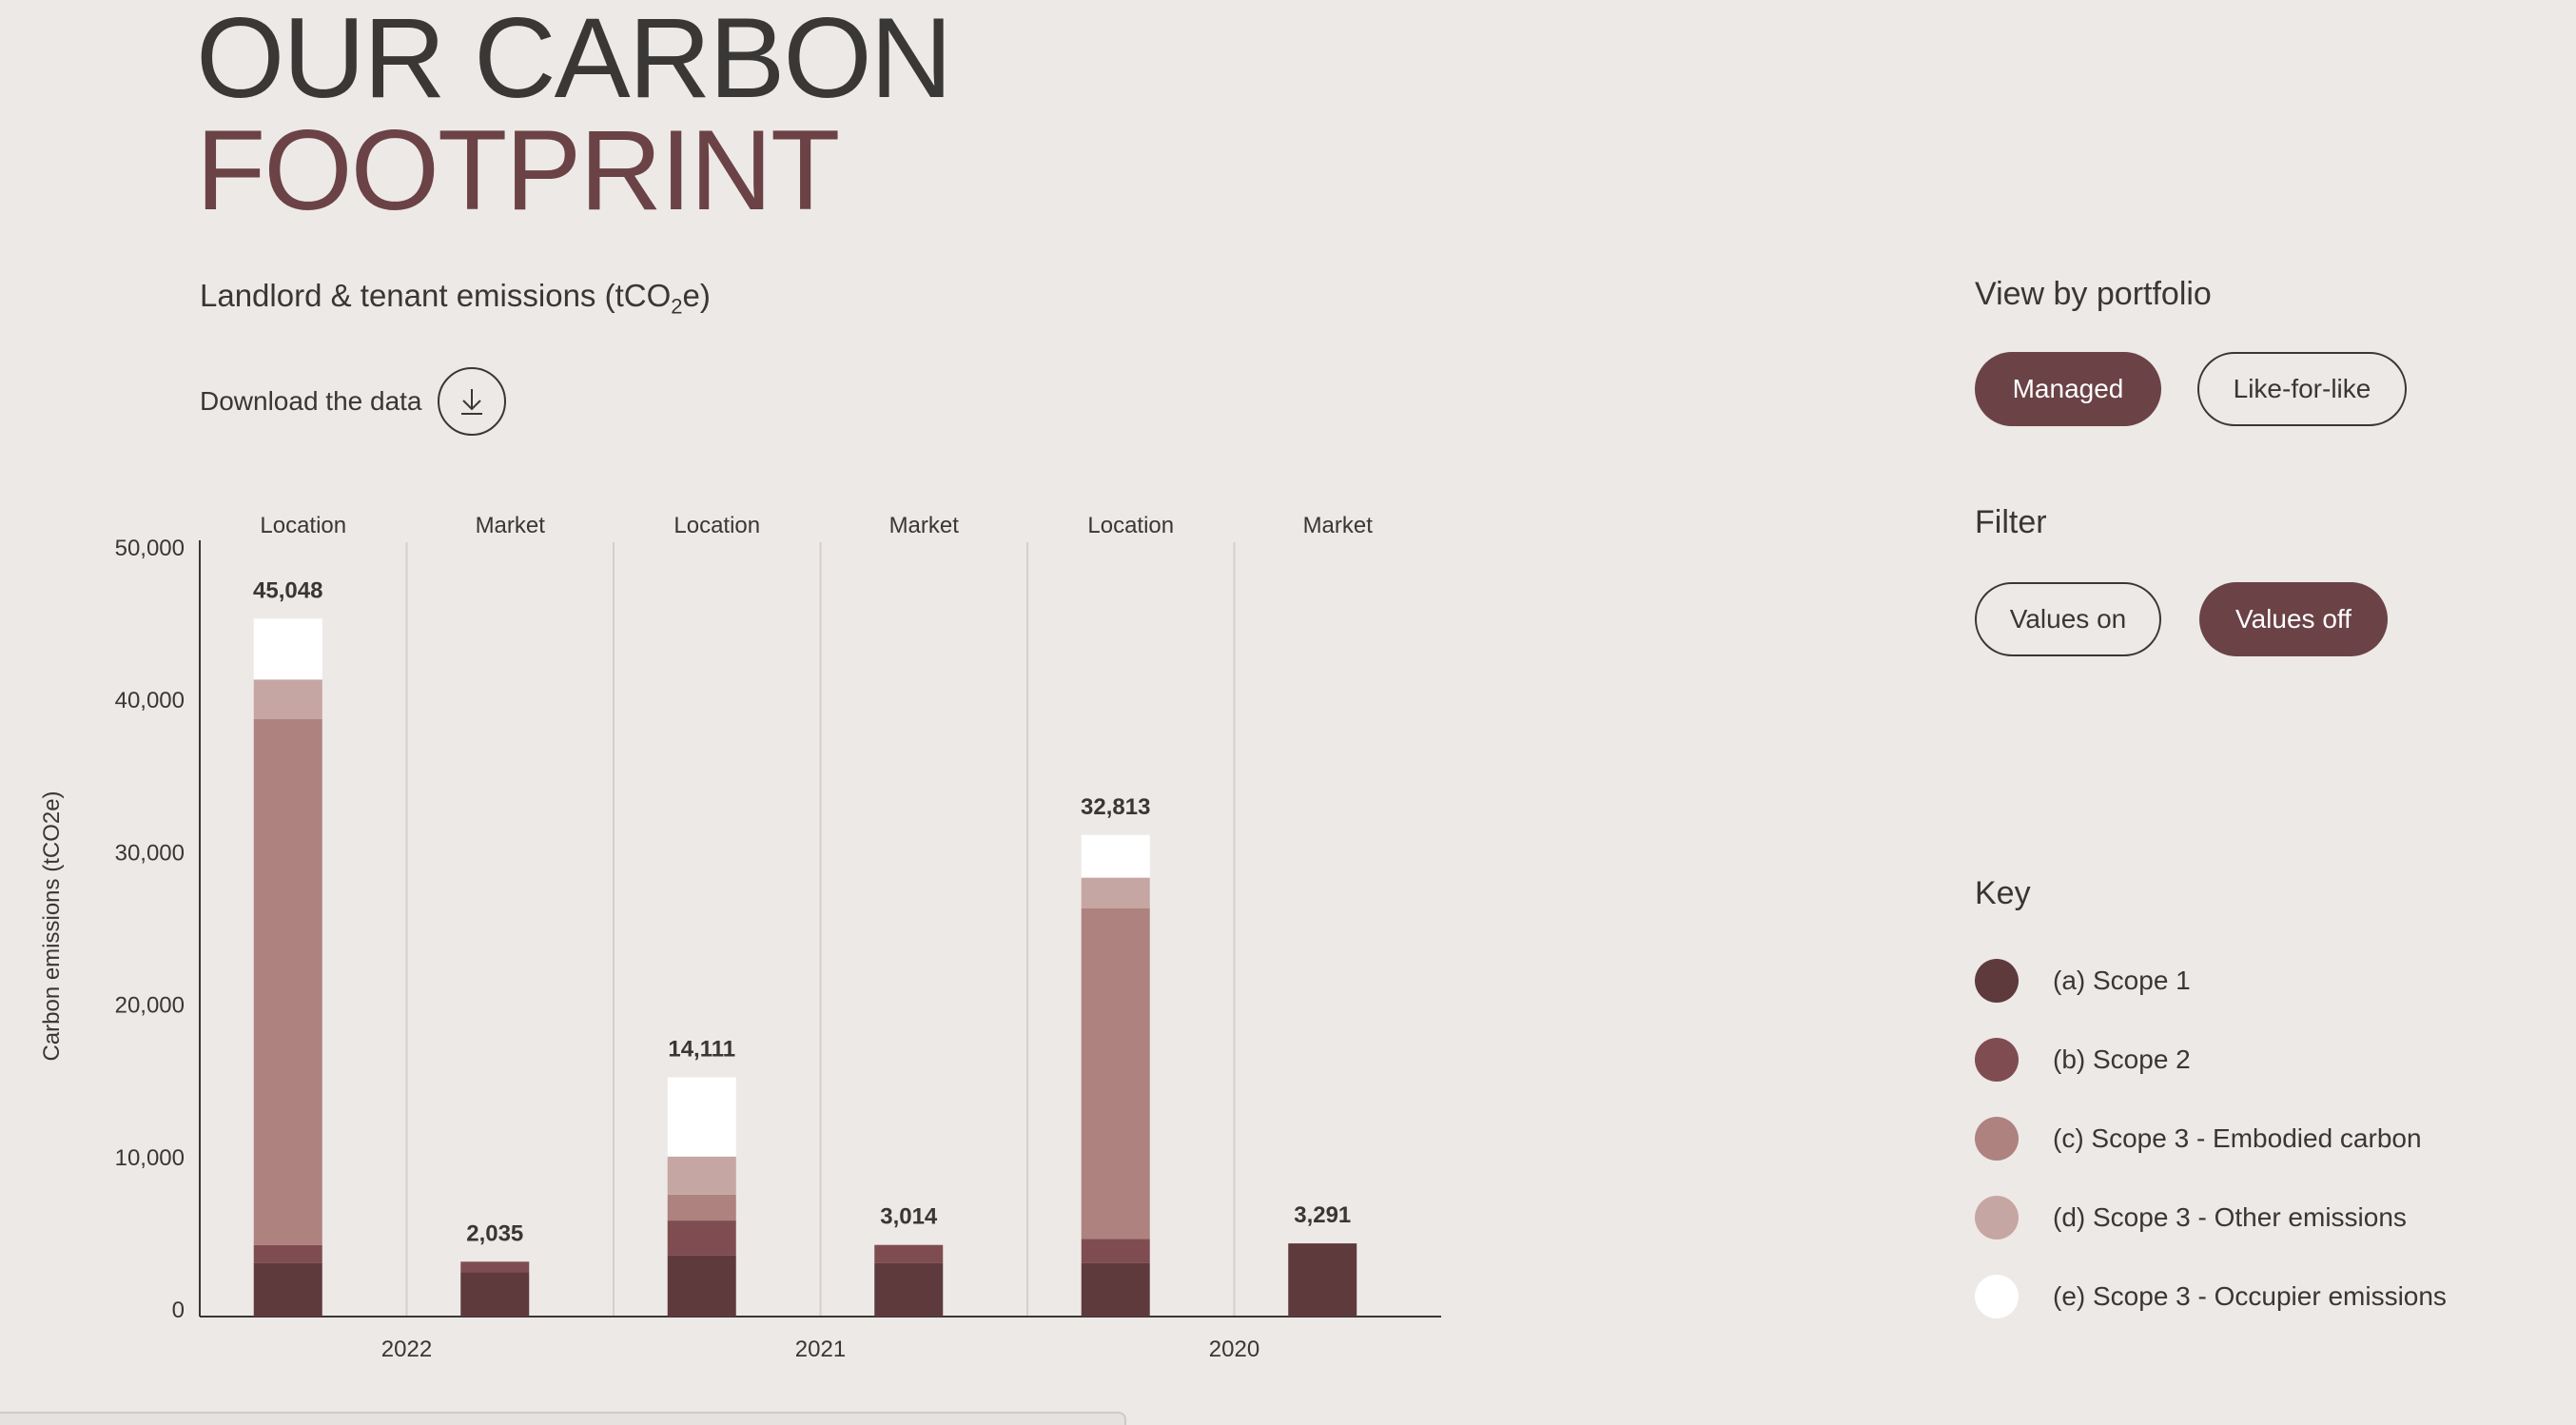 This screenshot has height=1425, width=2576. Describe the element at coordinates (2294, 619) in the screenshot. I see `values-off-button: Values off` at that location.